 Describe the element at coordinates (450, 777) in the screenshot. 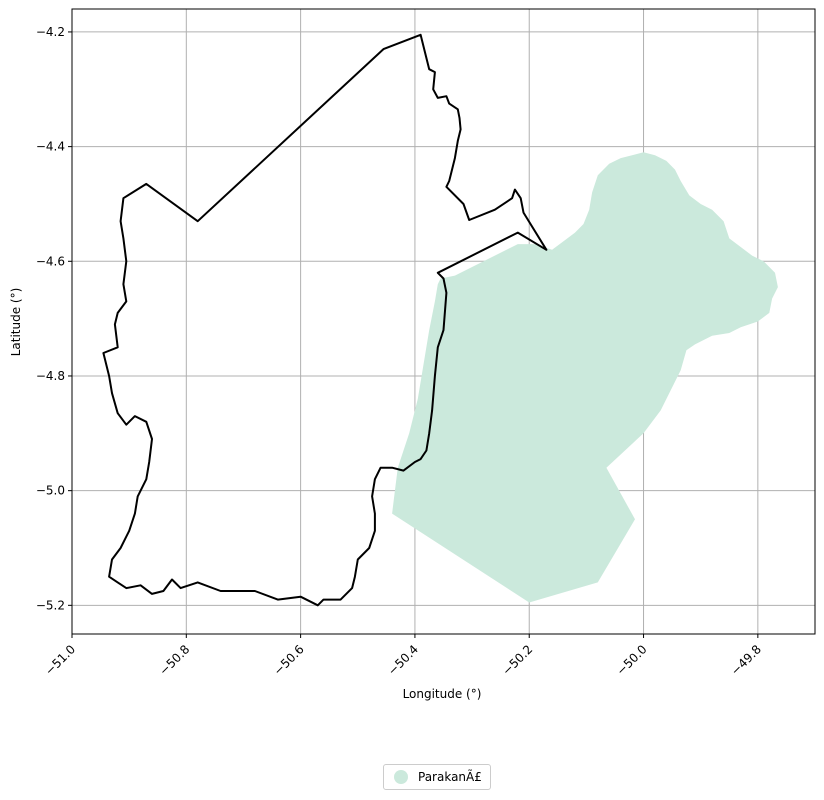

I see `legend-label: ParakanÃ£` at that location.